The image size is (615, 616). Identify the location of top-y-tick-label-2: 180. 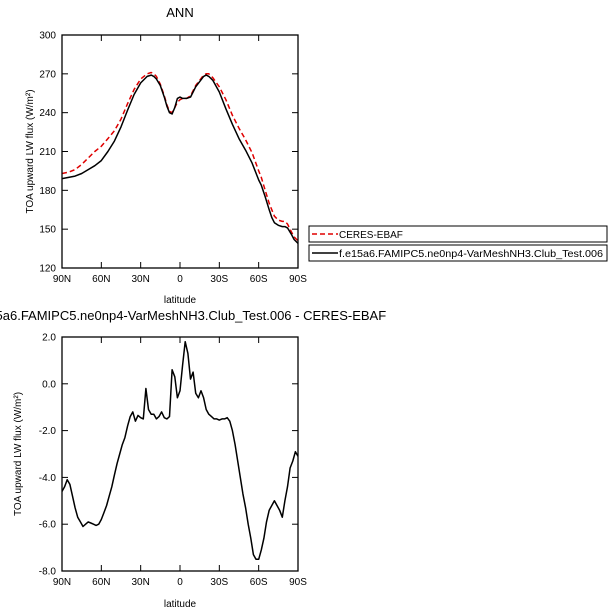
(47, 191).